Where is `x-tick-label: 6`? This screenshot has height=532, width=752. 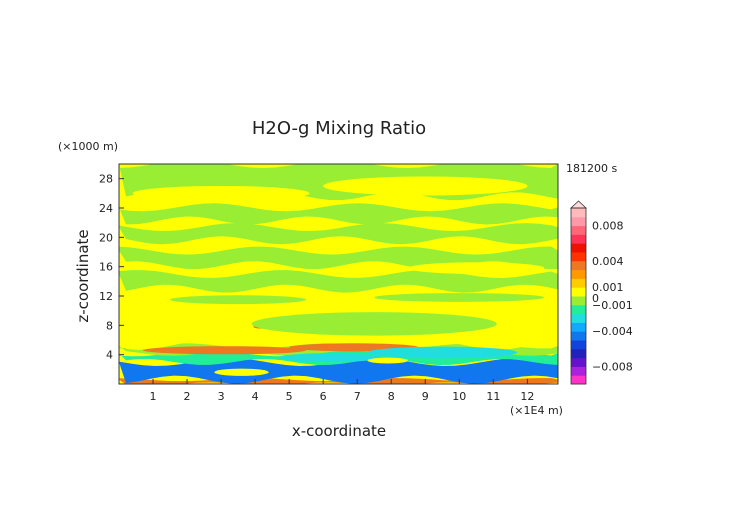
x-tick-label: 6 is located at coordinates (323, 396).